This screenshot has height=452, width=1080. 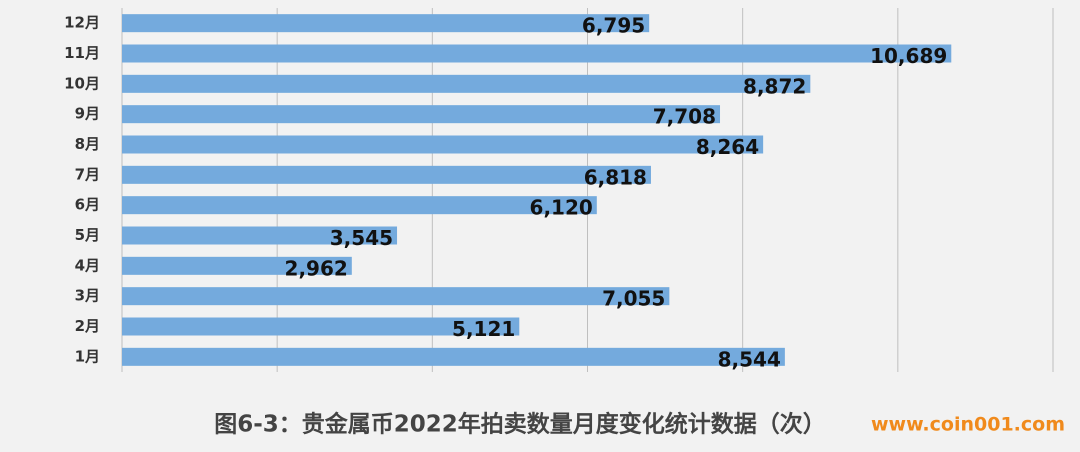 I want to click on value-label: 8,872, so click(x=774, y=86).